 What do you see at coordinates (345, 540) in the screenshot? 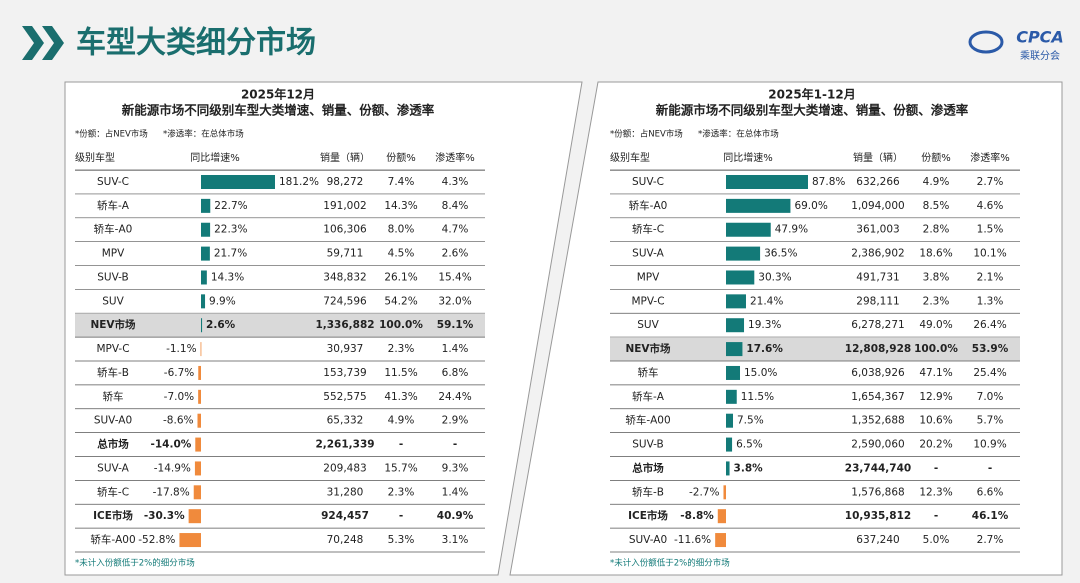
I see `sales: 70,248` at bounding box center [345, 540].